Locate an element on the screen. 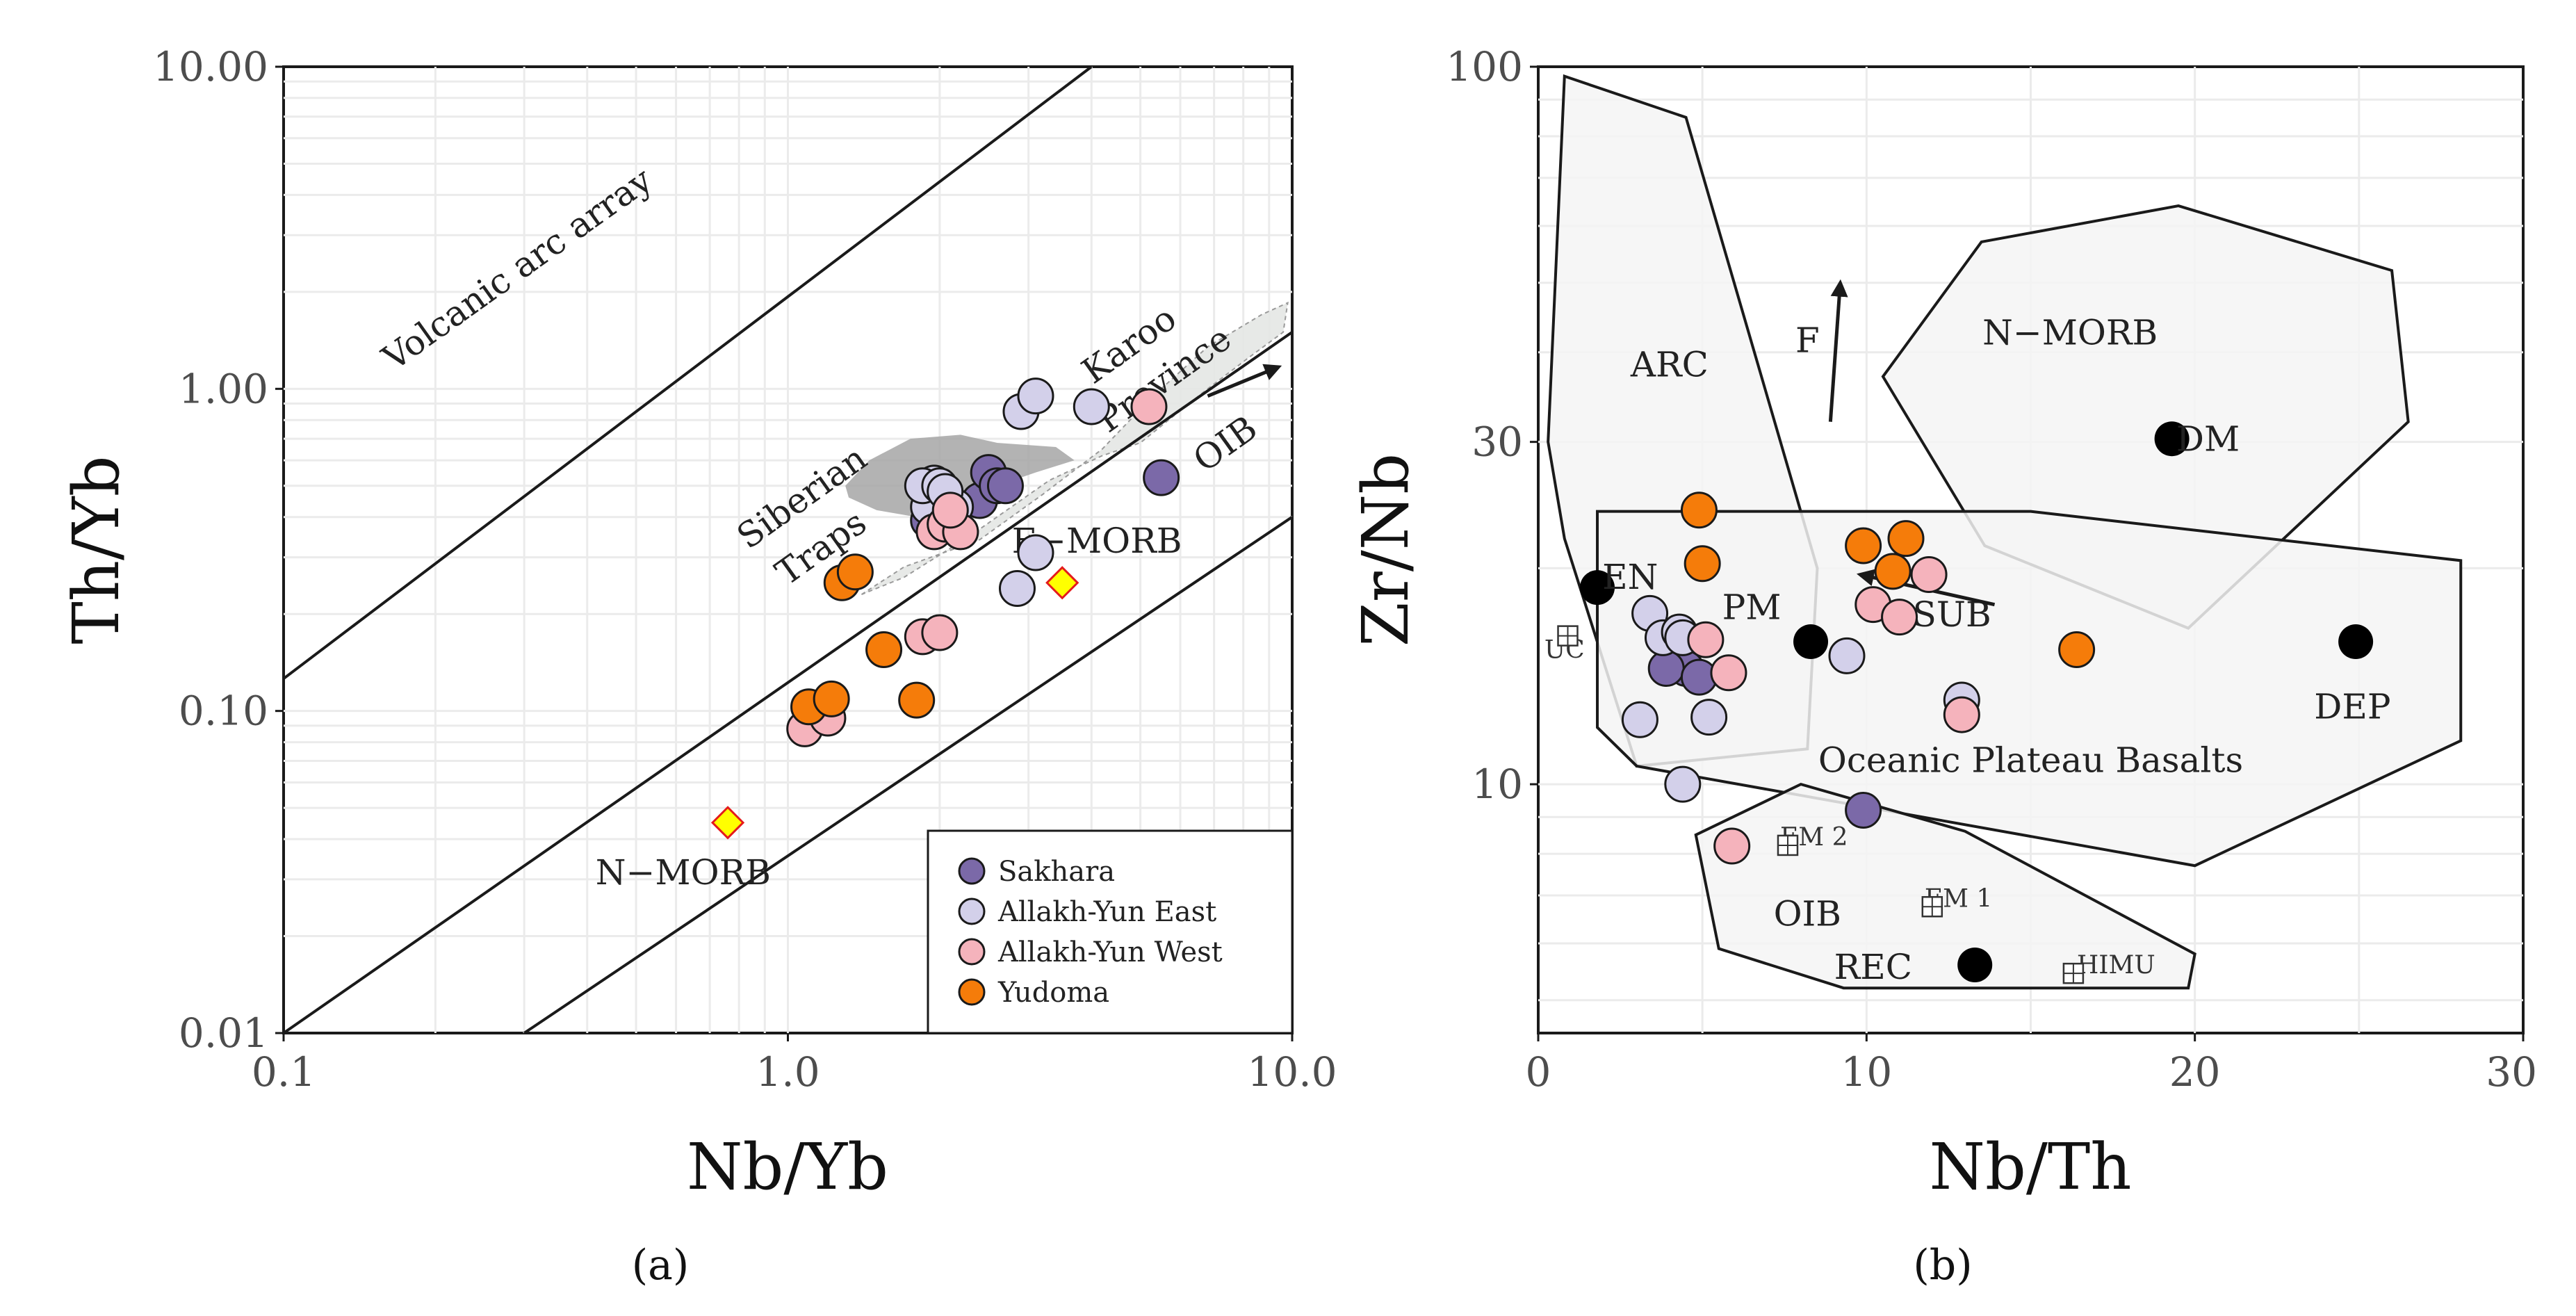  oceanic-plateau-field is located at coordinates (2029, 689).